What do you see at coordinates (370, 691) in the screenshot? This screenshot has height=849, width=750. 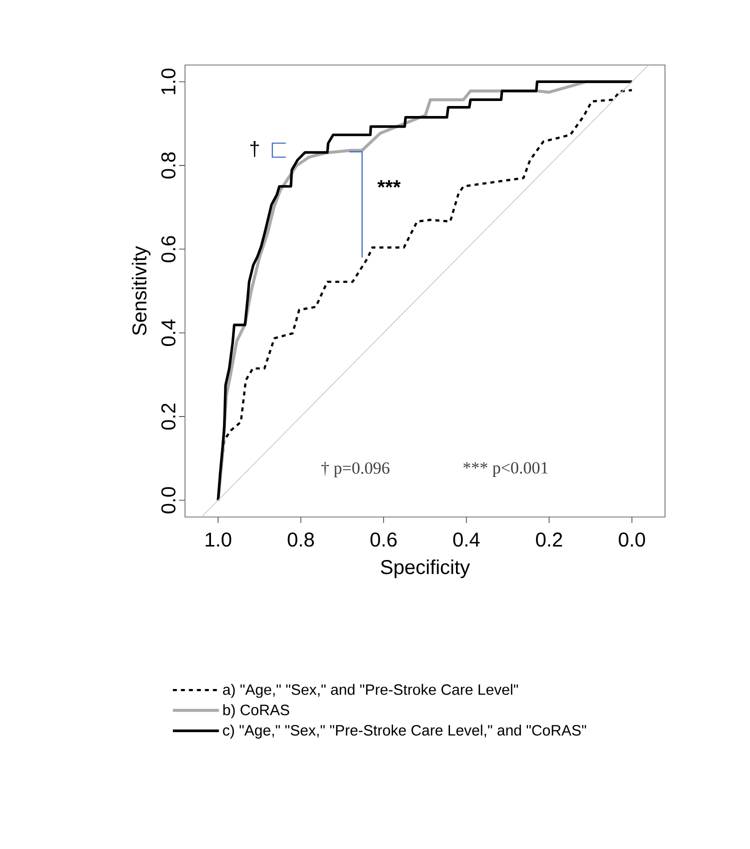 I see `legend-label: a) "Age," "Sex," and "Pre-Stroke Care Level"` at bounding box center [370, 691].